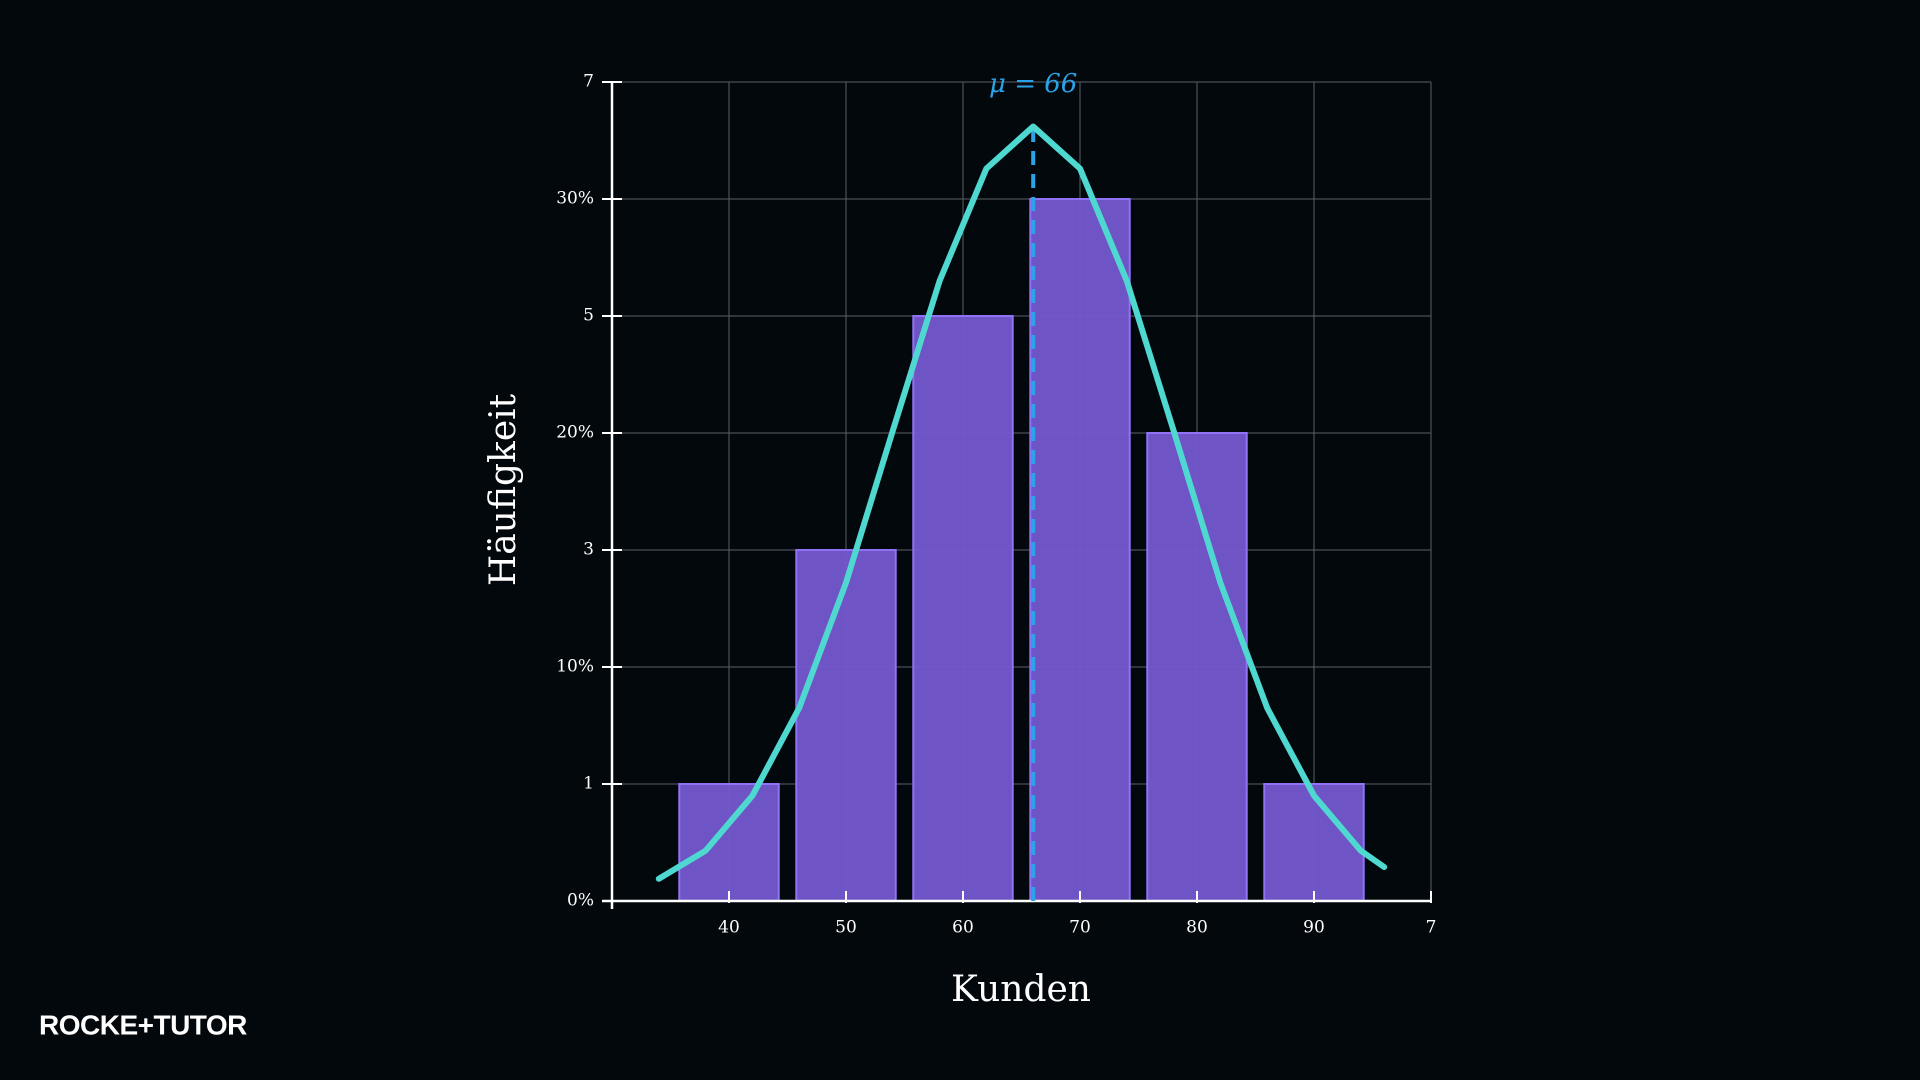 This screenshot has height=1080, width=1920. Describe the element at coordinates (588, 550) in the screenshot. I see `y-tick-label: 3` at that location.